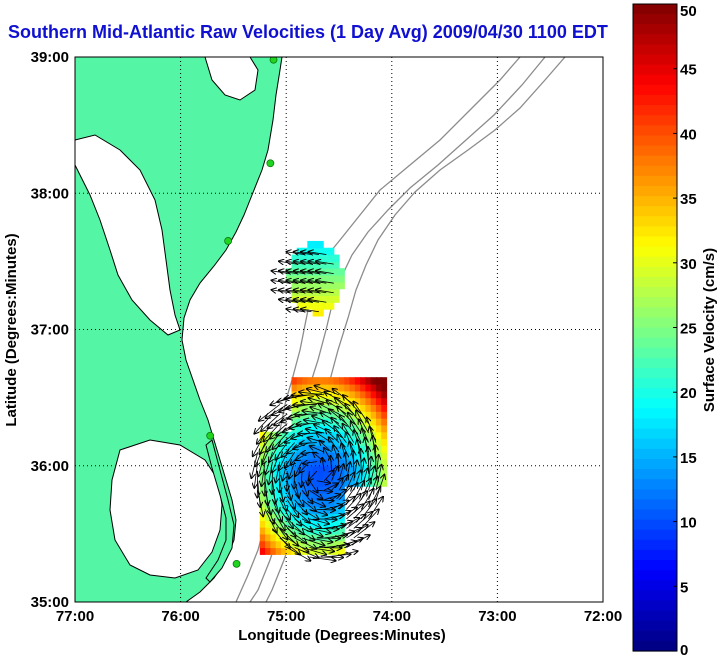 Image resolution: width=724 pixels, height=659 pixels. Describe the element at coordinates (11, 329) in the screenshot. I see `y-axis-label: Latitude (Degrees:Minutes)` at that location.